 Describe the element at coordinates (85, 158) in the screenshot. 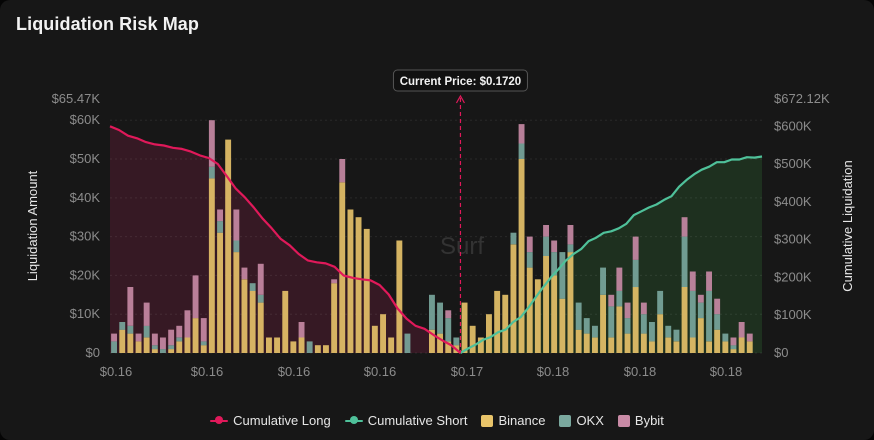

I see `y-tick-label: $50K` at that location.